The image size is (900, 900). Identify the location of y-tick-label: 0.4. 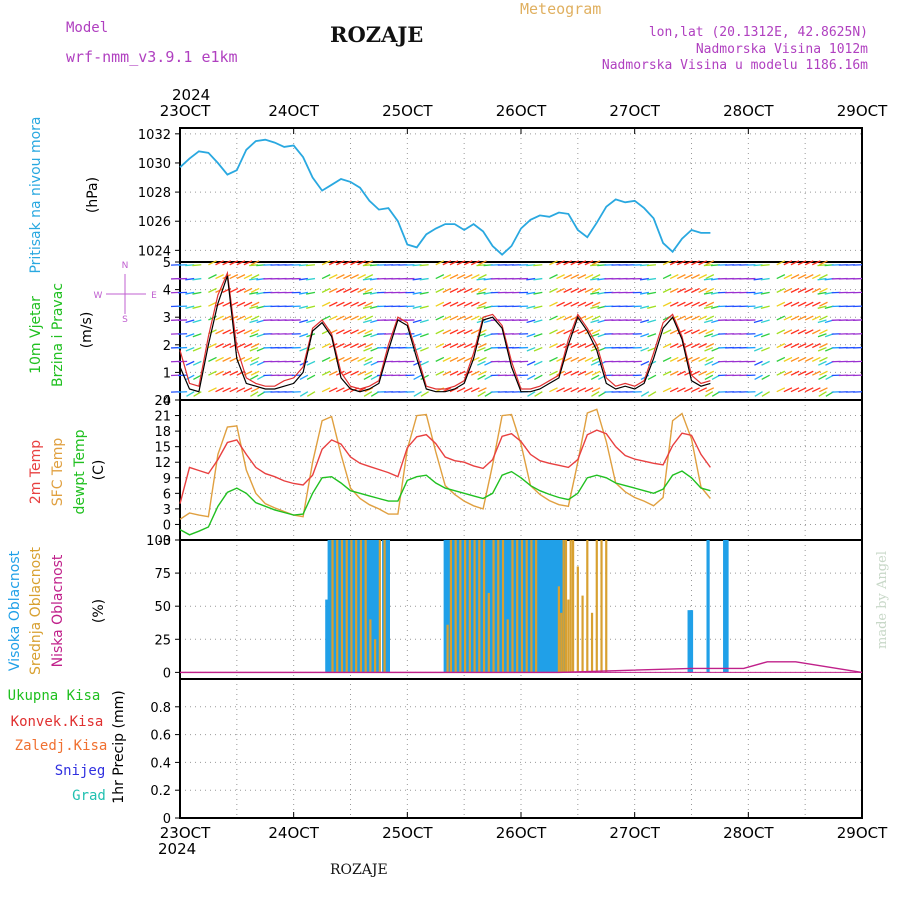
(160, 763).